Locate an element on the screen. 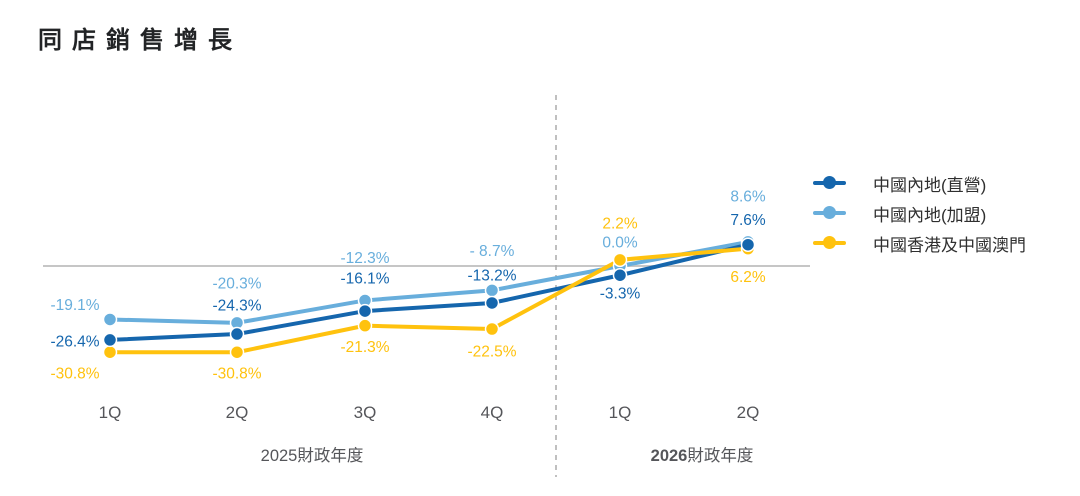 This screenshot has height=496, width=1080. data-label: -12.3% is located at coordinates (364, 258).